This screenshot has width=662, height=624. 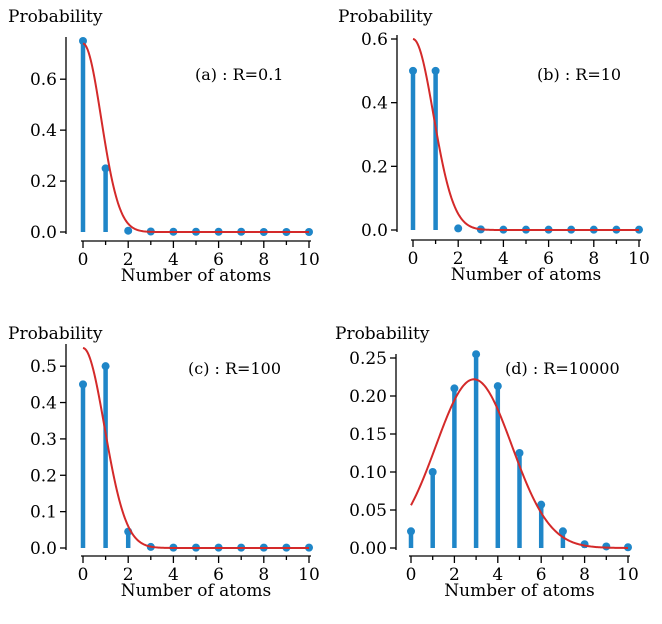 What do you see at coordinates (368, 473) in the screenshot?
I see `y-tick-label: 0.10` at bounding box center [368, 473].